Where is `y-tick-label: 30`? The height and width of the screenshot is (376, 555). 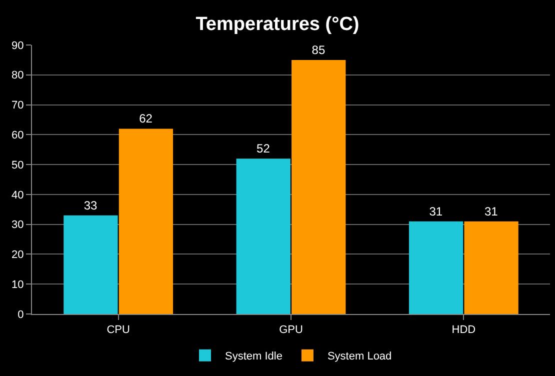
y-tick-label: 30 is located at coordinates (18, 225).